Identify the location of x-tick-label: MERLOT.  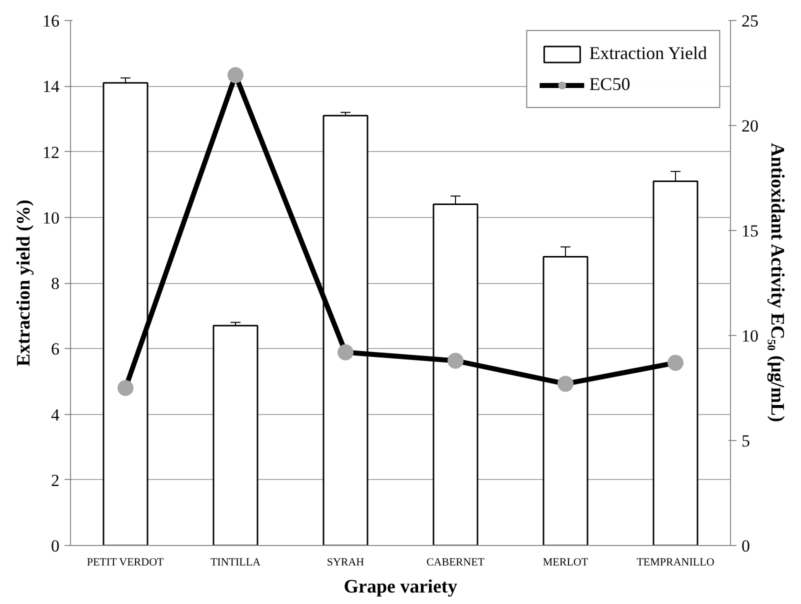
(565, 562).